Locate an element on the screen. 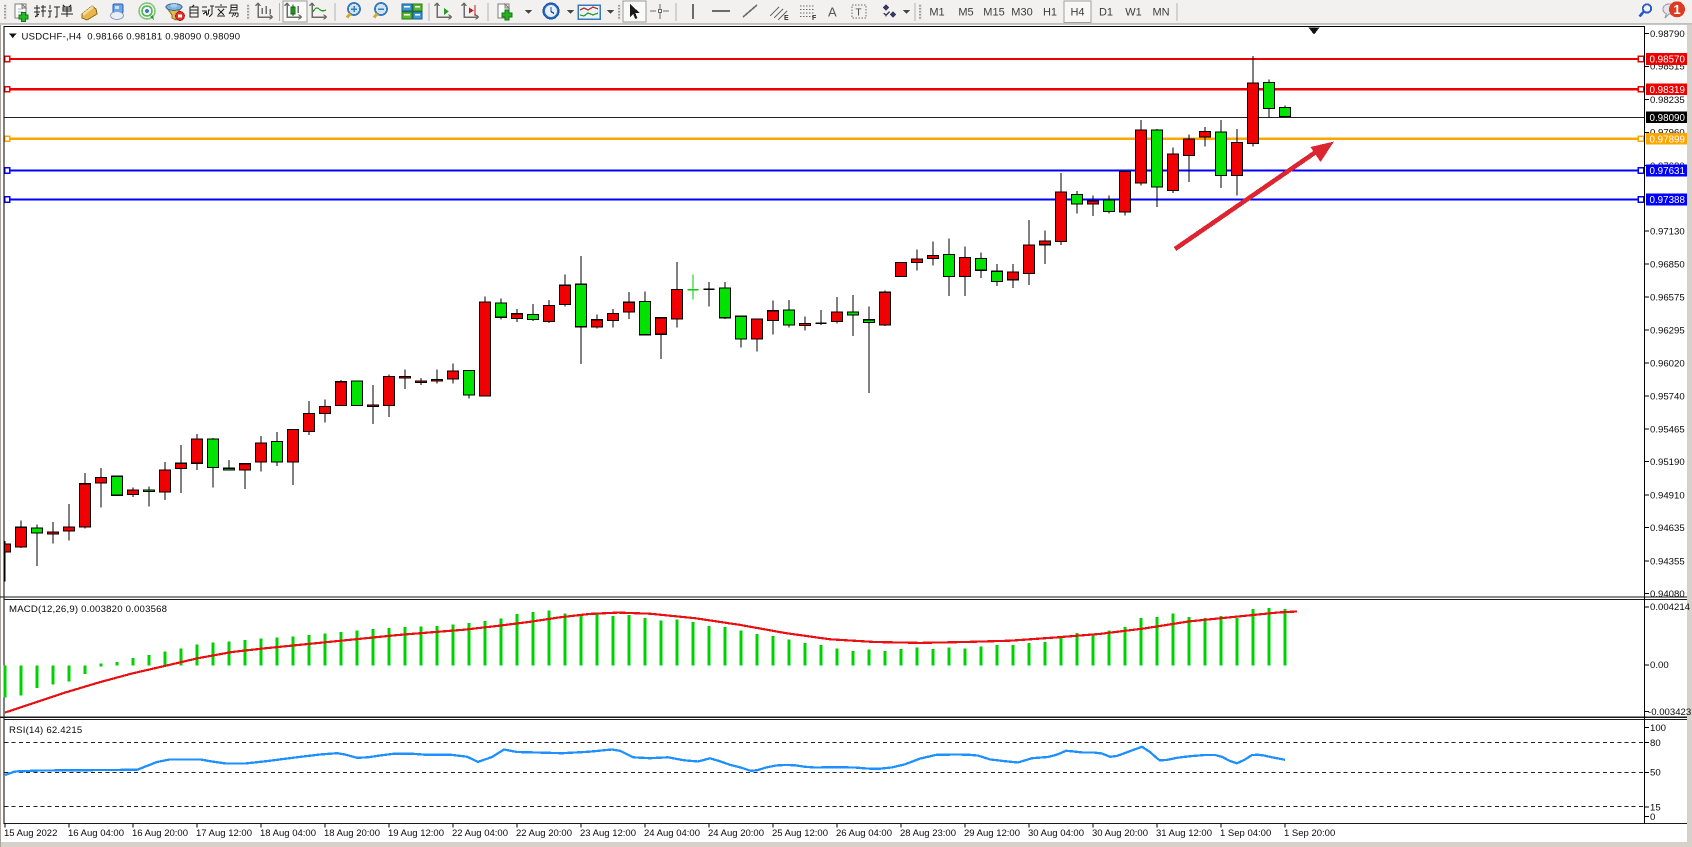 This screenshot has width=1692, height=847. svg-text: 0.96850 is located at coordinates (1667, 265).